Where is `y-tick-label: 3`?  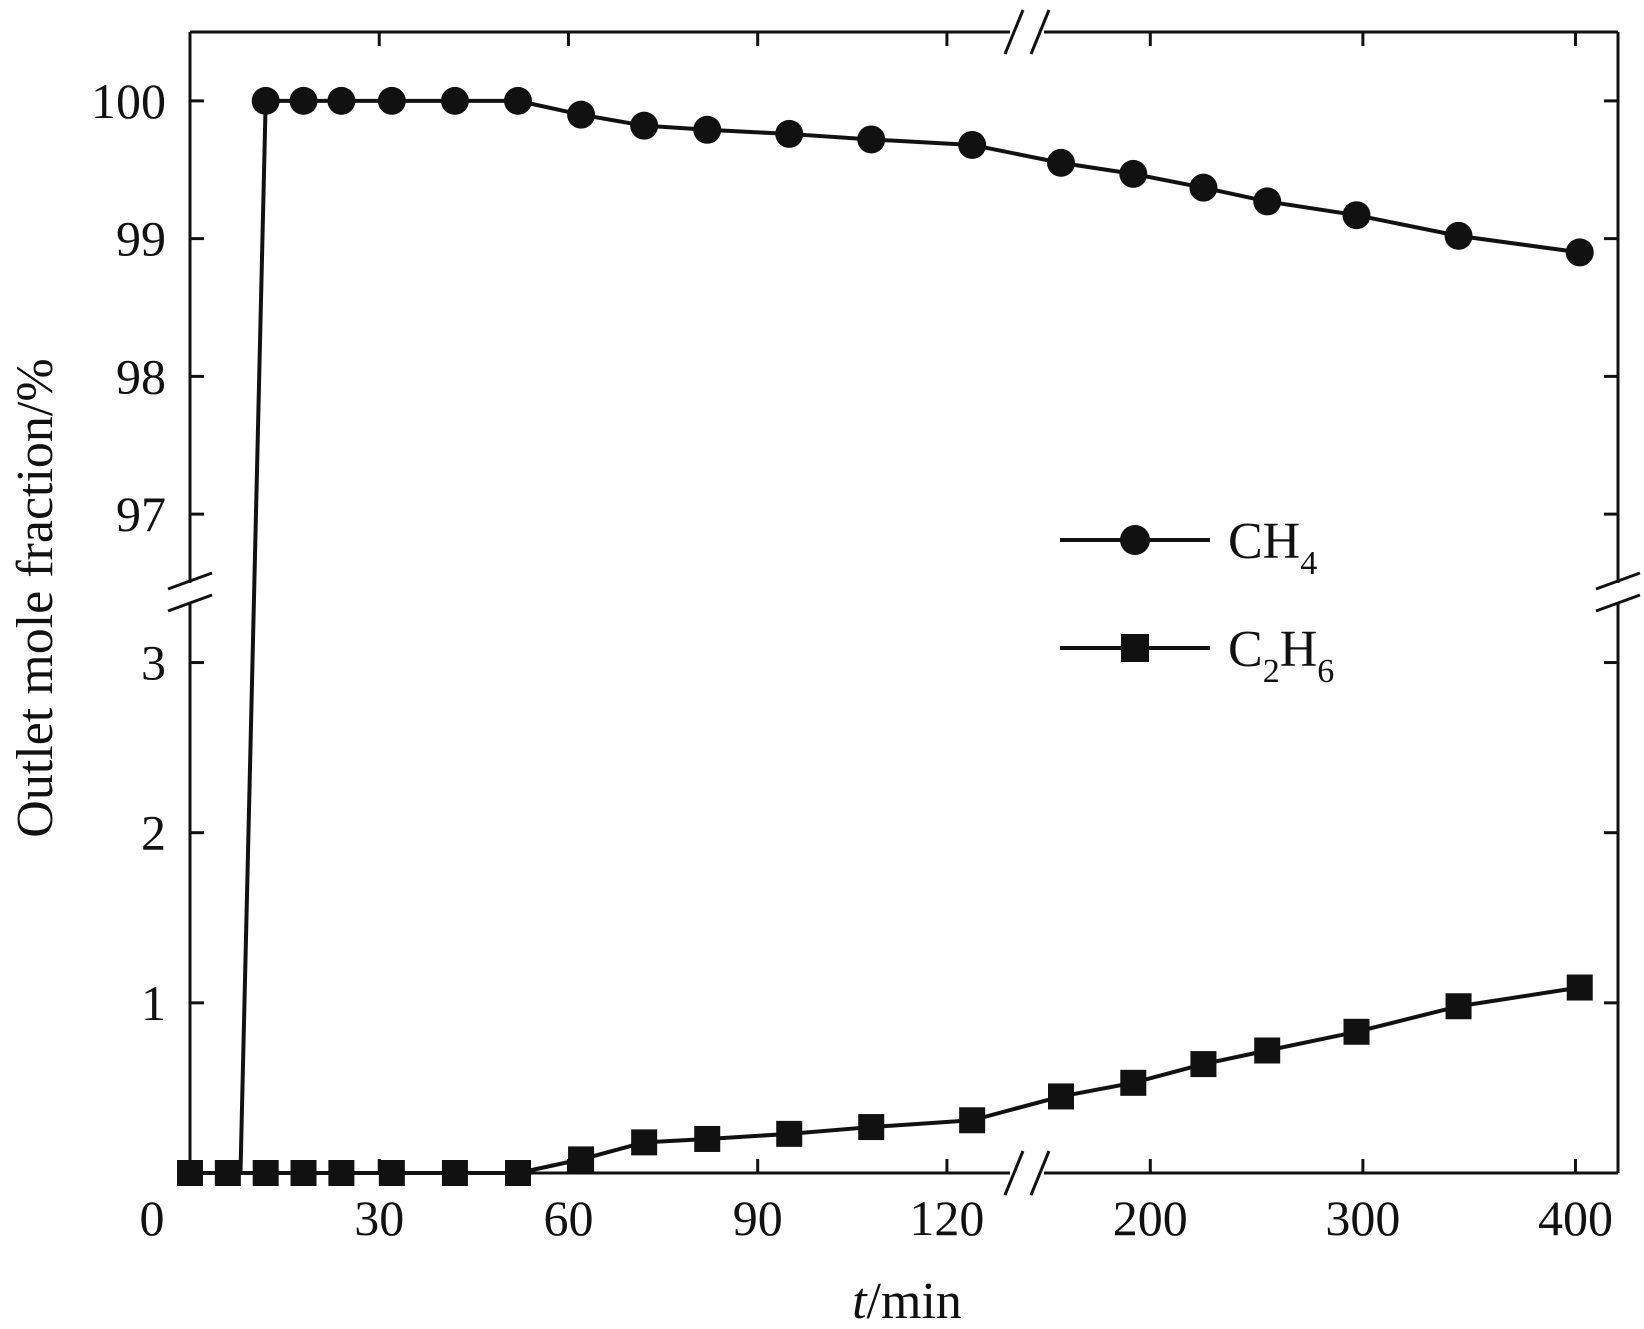 y-tick-label: 3 is located at coordinates (153, 663).